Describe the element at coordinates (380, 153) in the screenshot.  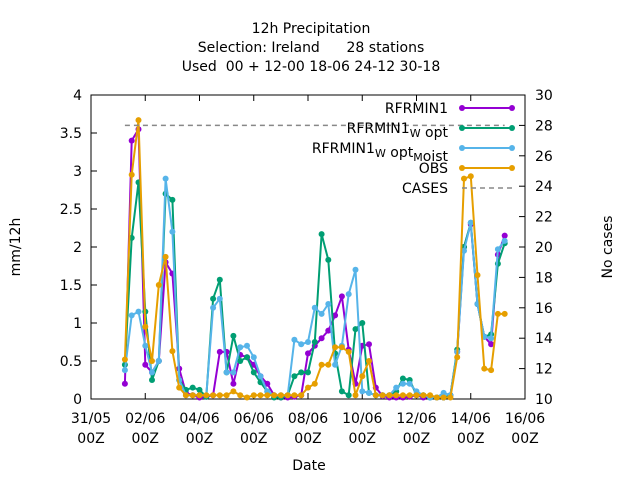
I see `legend-label: RFRMIN1W optMoist` at that location.